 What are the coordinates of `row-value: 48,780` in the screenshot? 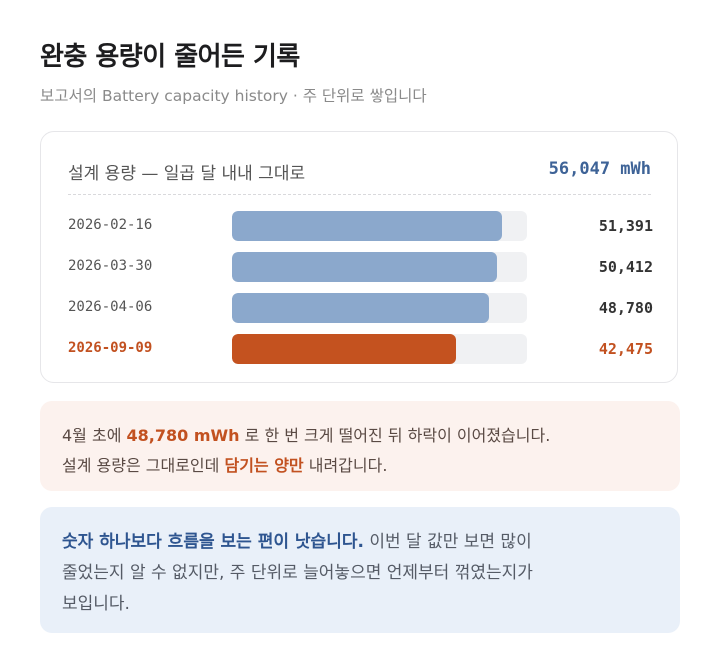 It's located at (625, 308).